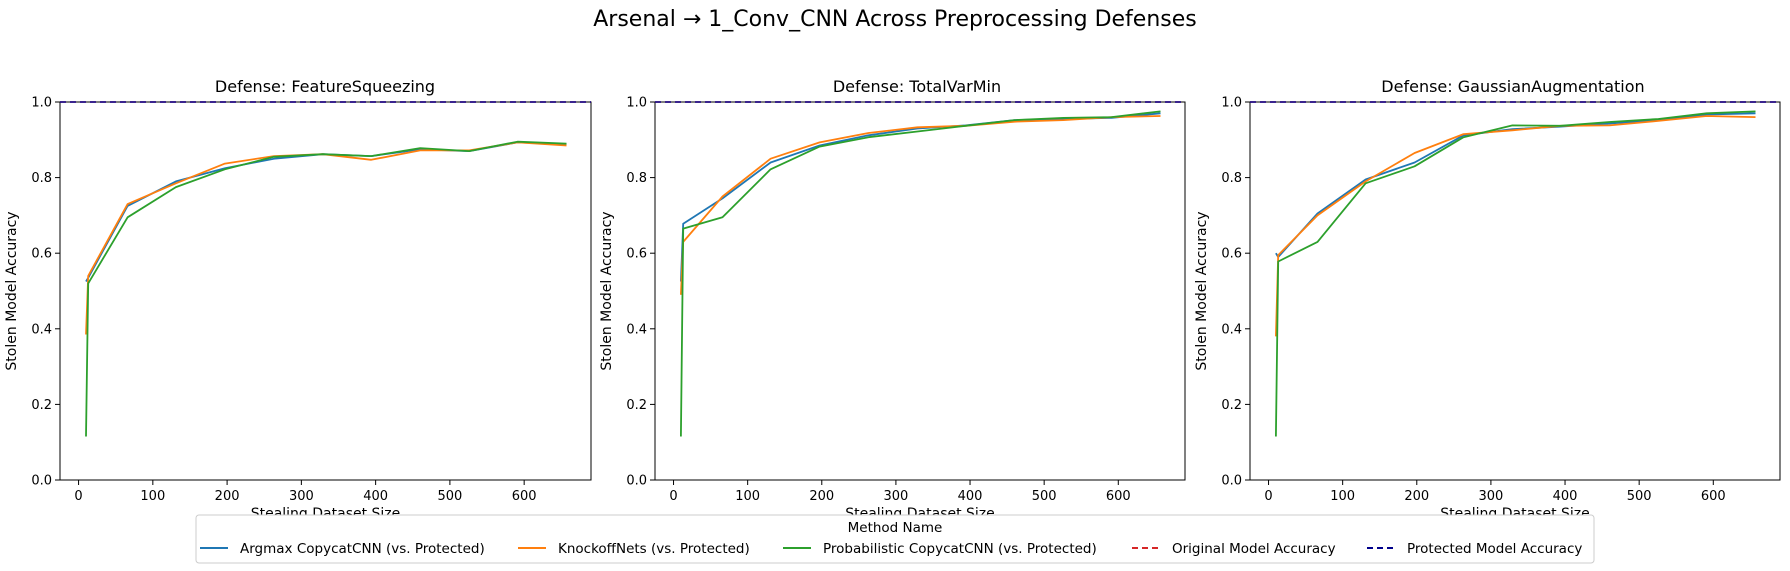  Describe the element at coordinates (960, 549) in the screenshot. I see `legend-label: Probabilistic CopycatCNN (vs. Protected)` at that location.